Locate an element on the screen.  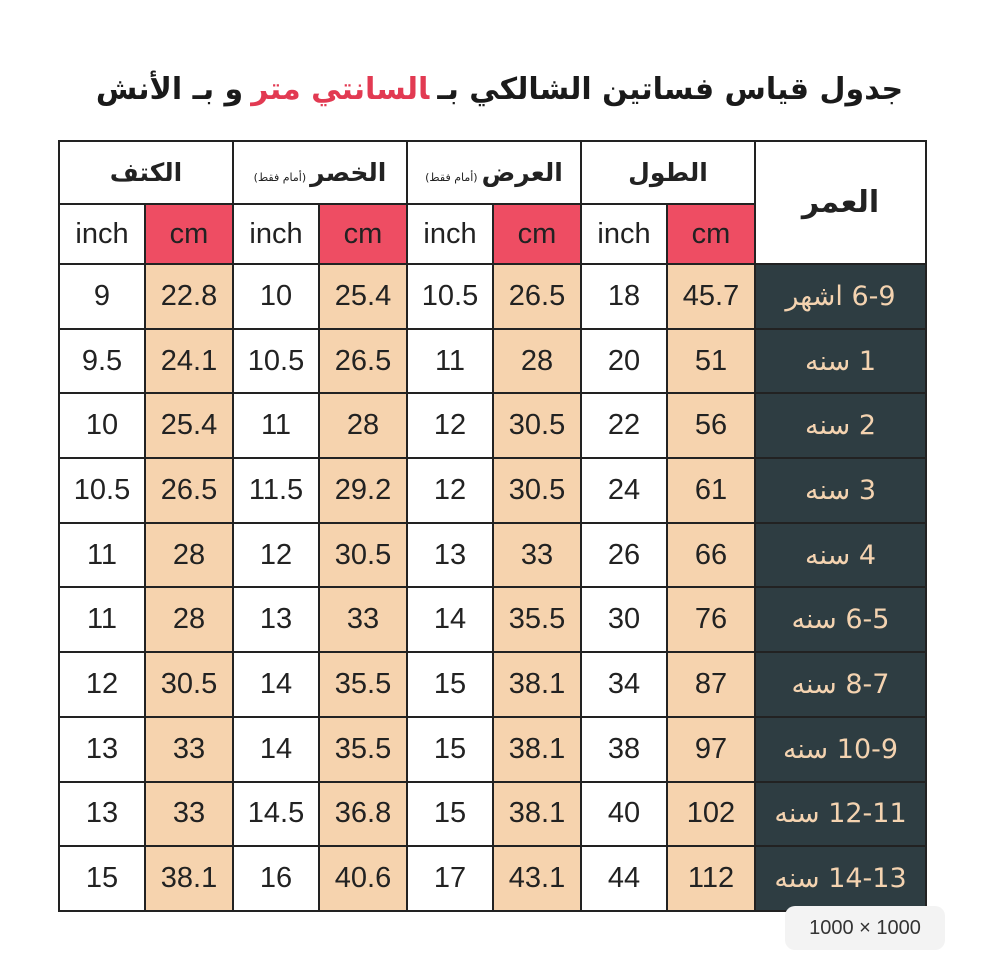
data-row: 1 سنه 51 20 28 11 26.5 10.5 24.1 9.5 is located at coordinates (492, 361).